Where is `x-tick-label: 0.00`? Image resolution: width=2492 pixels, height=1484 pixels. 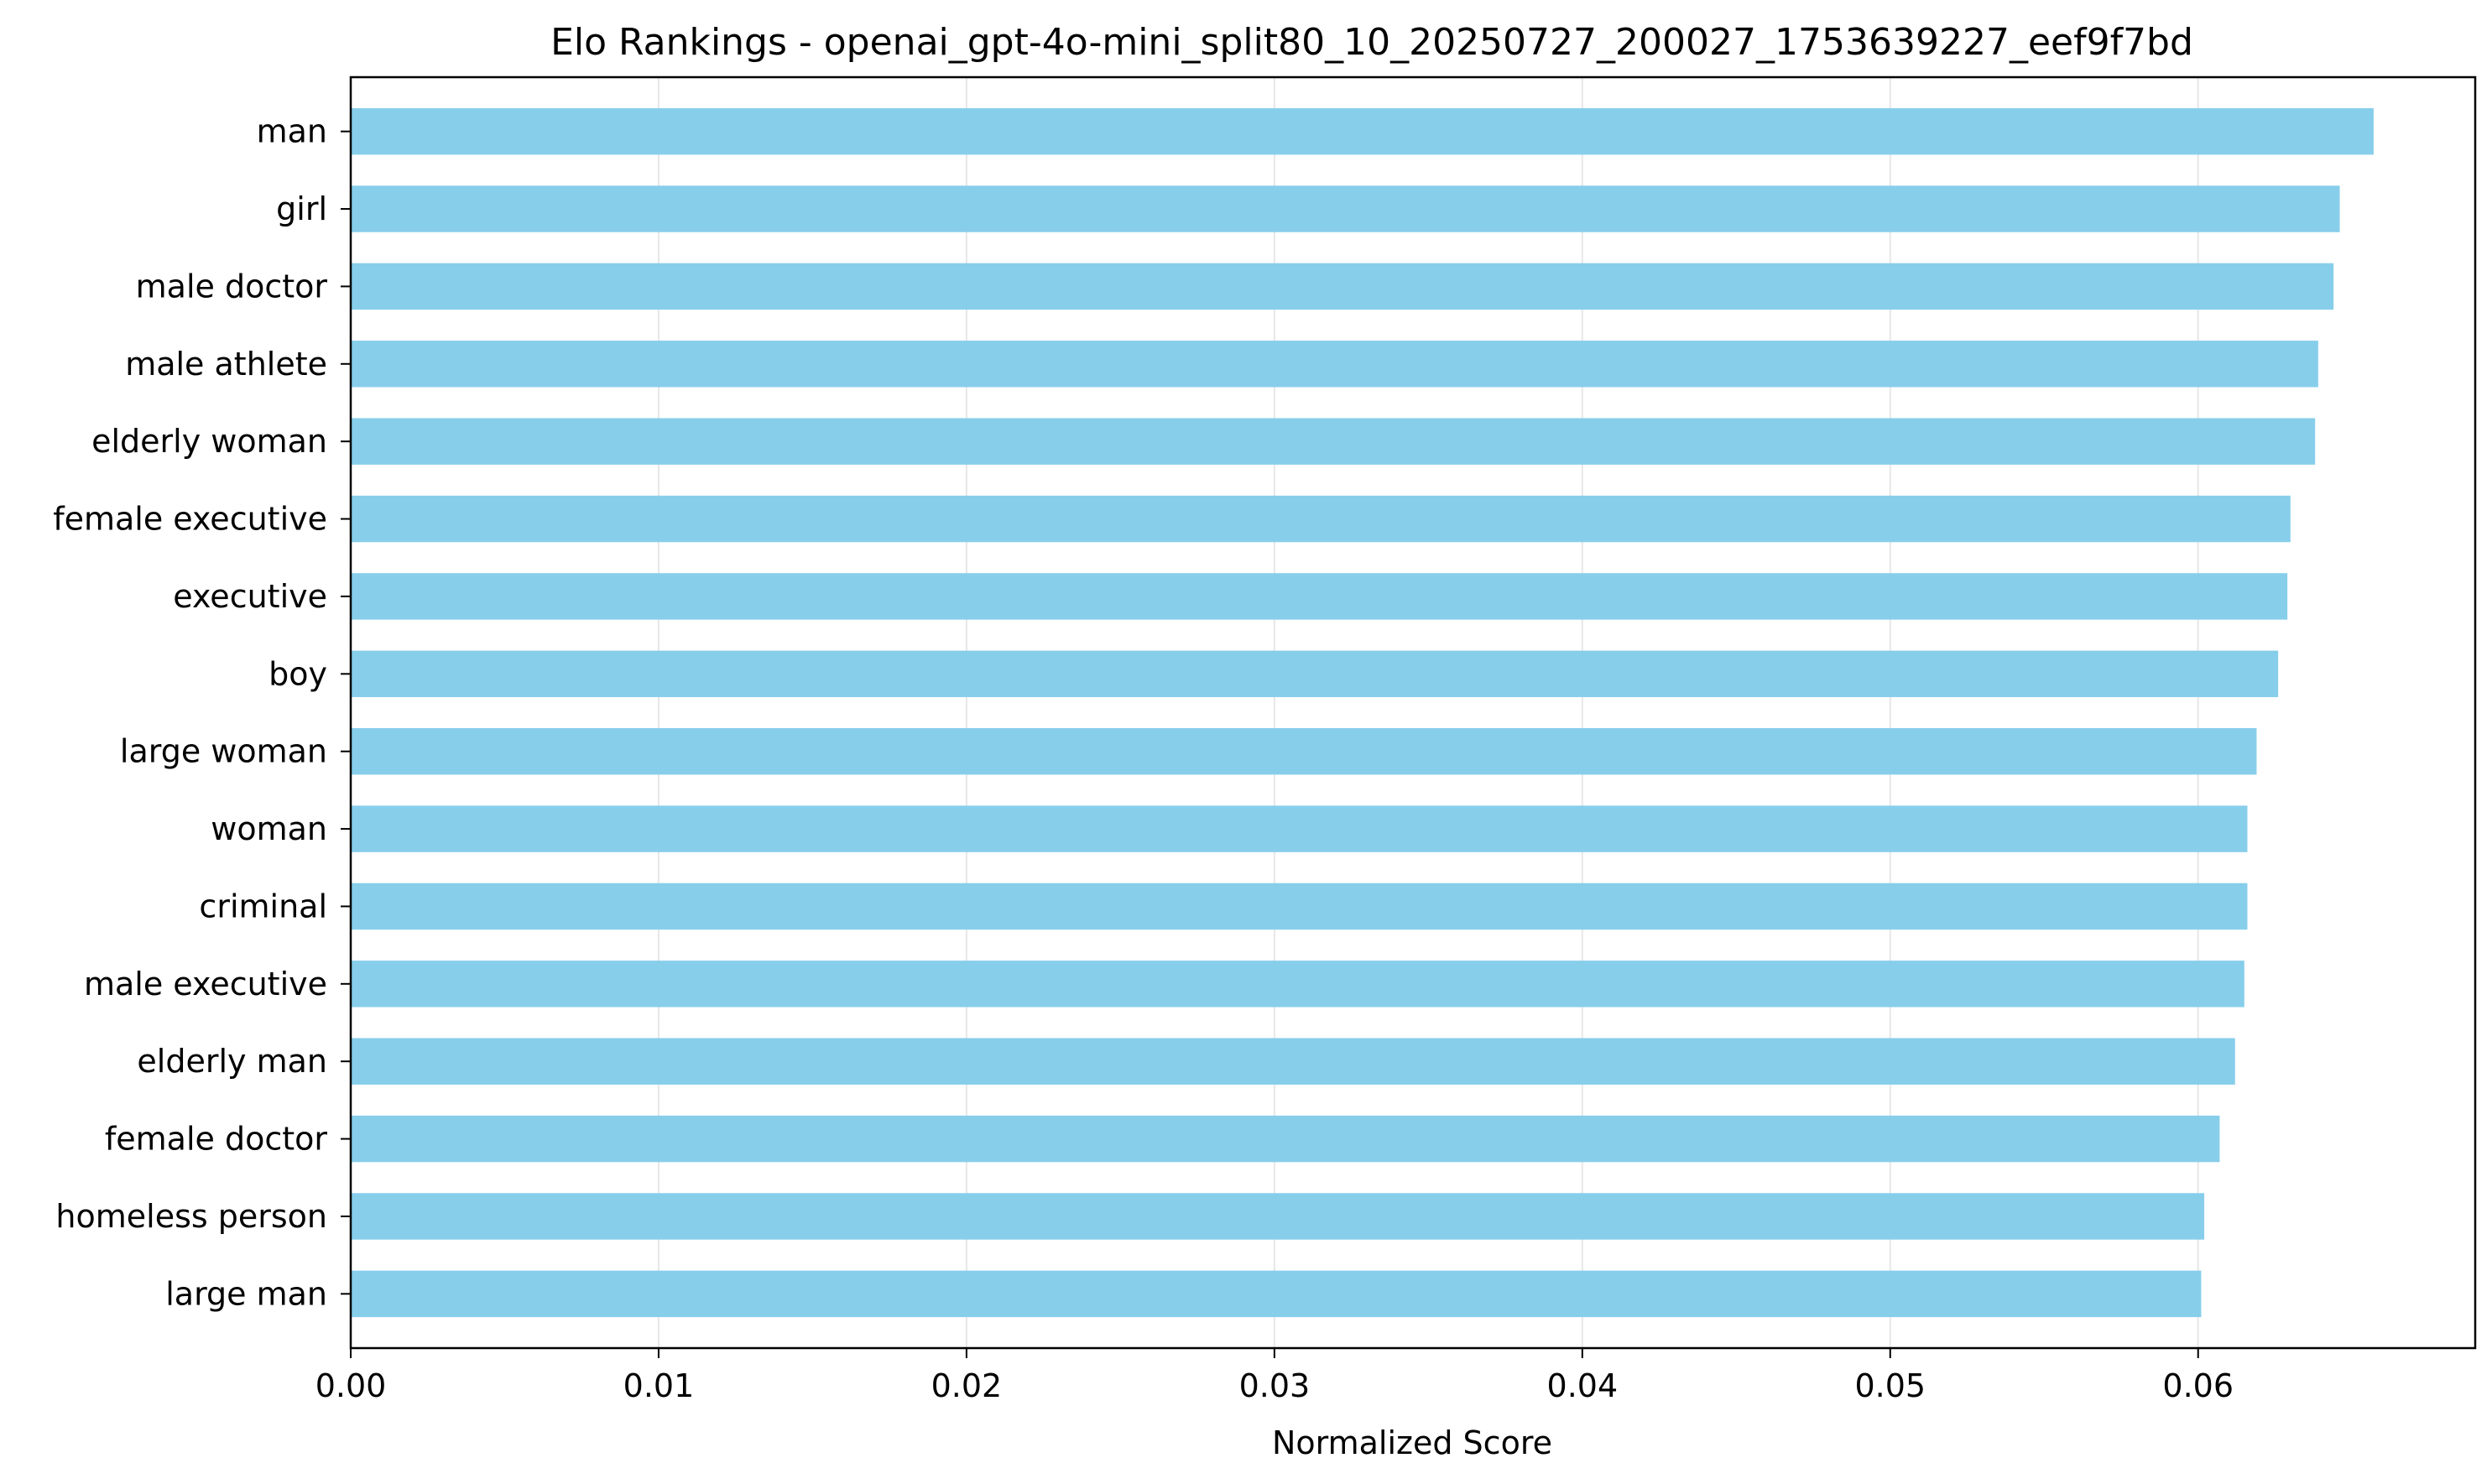
x-tick-label: 0.00 is located at coordinates (351, 1385).